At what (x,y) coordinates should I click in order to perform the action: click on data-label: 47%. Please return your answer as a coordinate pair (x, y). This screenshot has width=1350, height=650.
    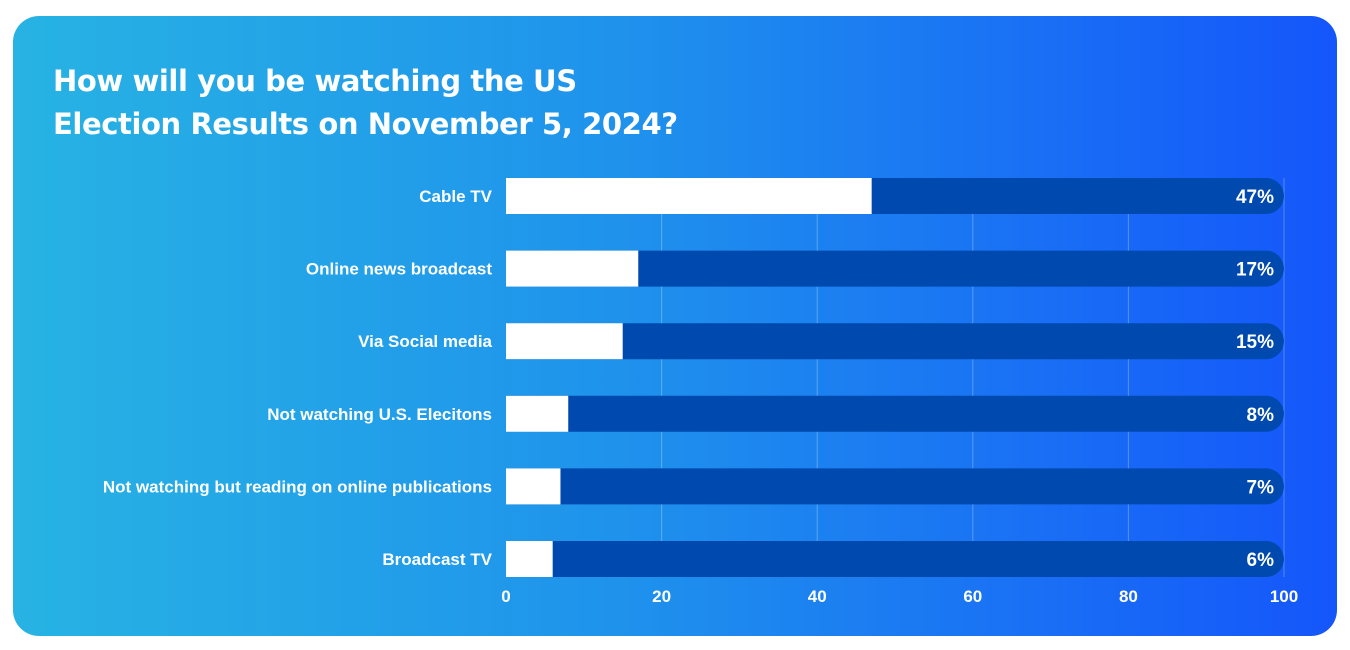
    Looking at the image, I should click on (1255, 197).